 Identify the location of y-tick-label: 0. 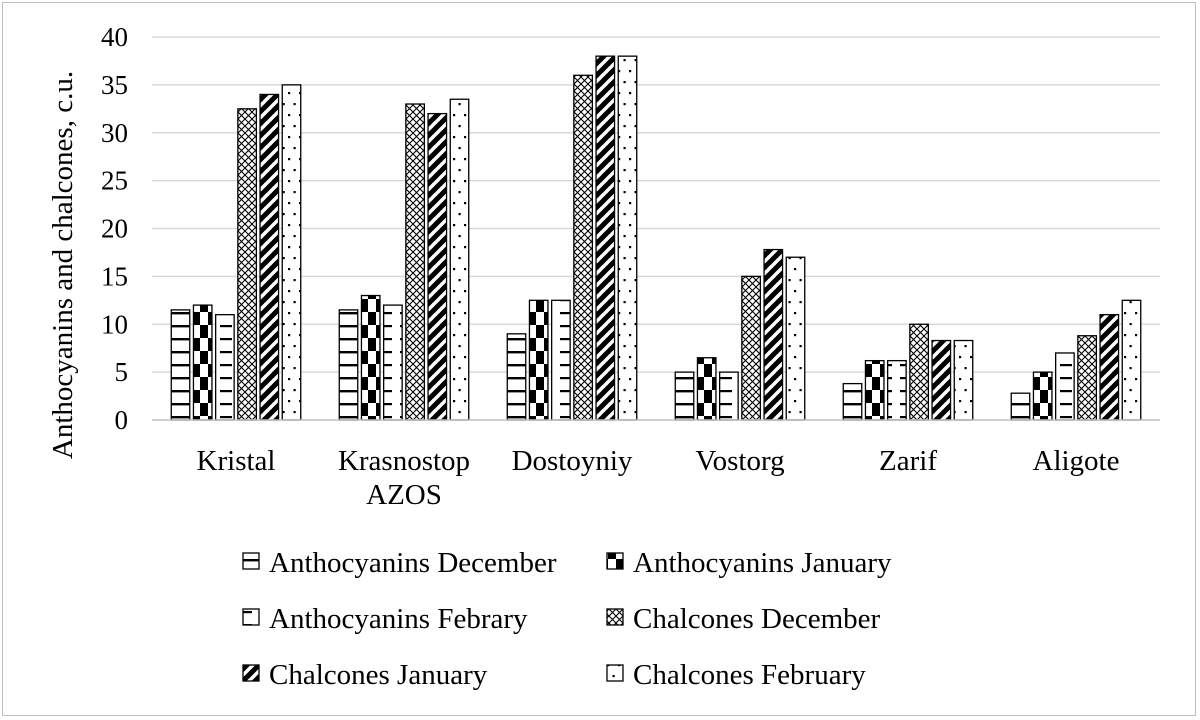
(122, 420).